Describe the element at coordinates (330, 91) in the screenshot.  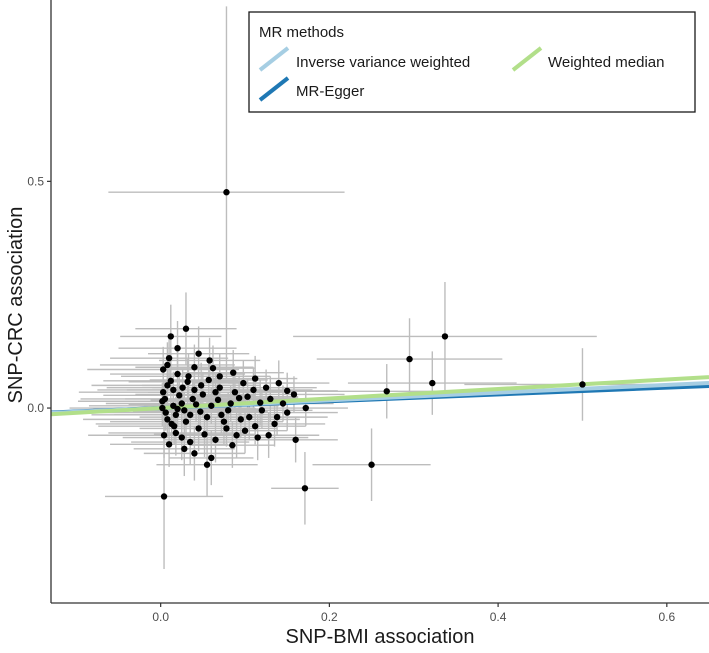
I see `legend-label-mr-egger: MR-Egger` at that location.